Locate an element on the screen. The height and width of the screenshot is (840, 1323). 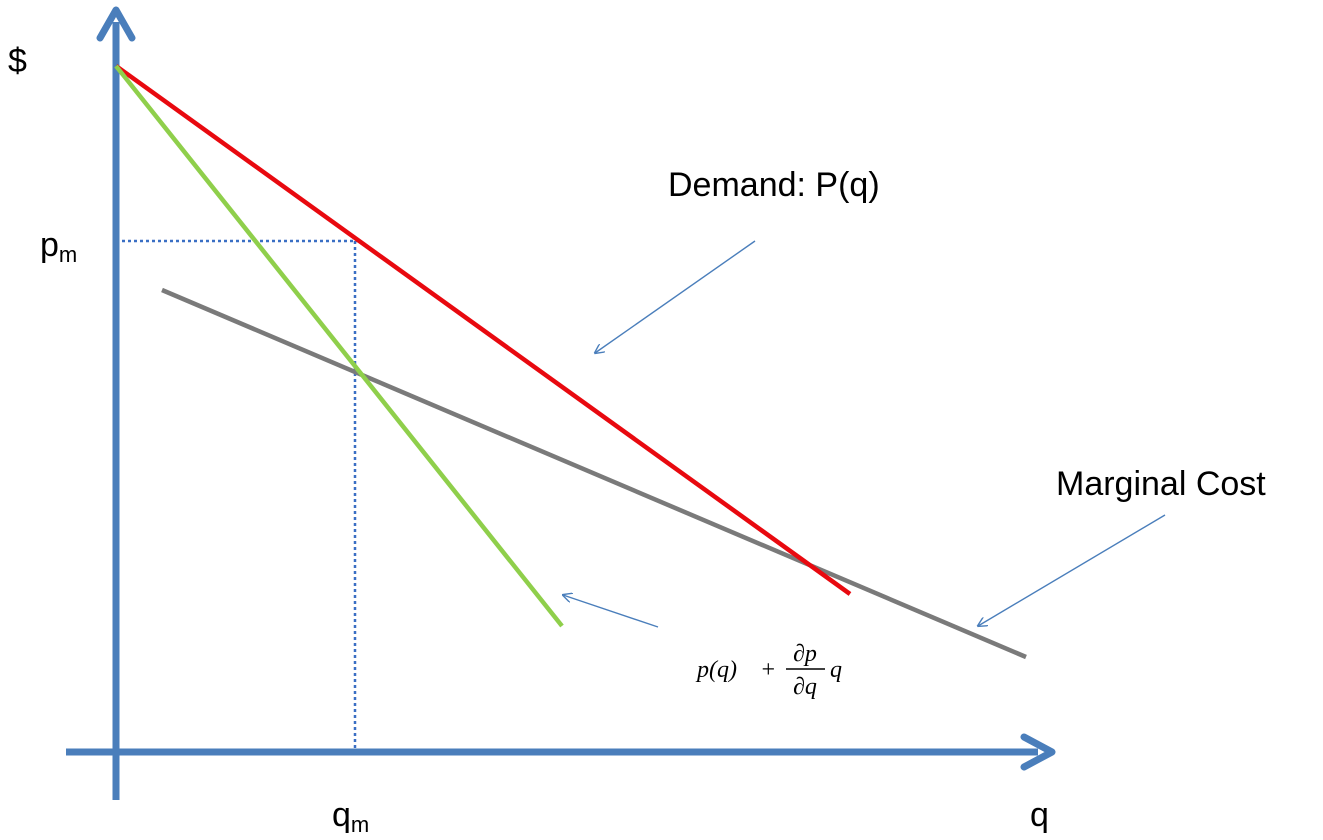
quantity-monopoly-main: q is located at coordinates (341, 815).